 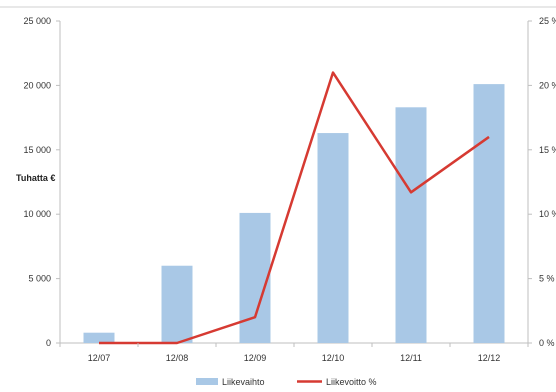 I want to click on right-tick-label: 15 %, so click(x=547, y=150).